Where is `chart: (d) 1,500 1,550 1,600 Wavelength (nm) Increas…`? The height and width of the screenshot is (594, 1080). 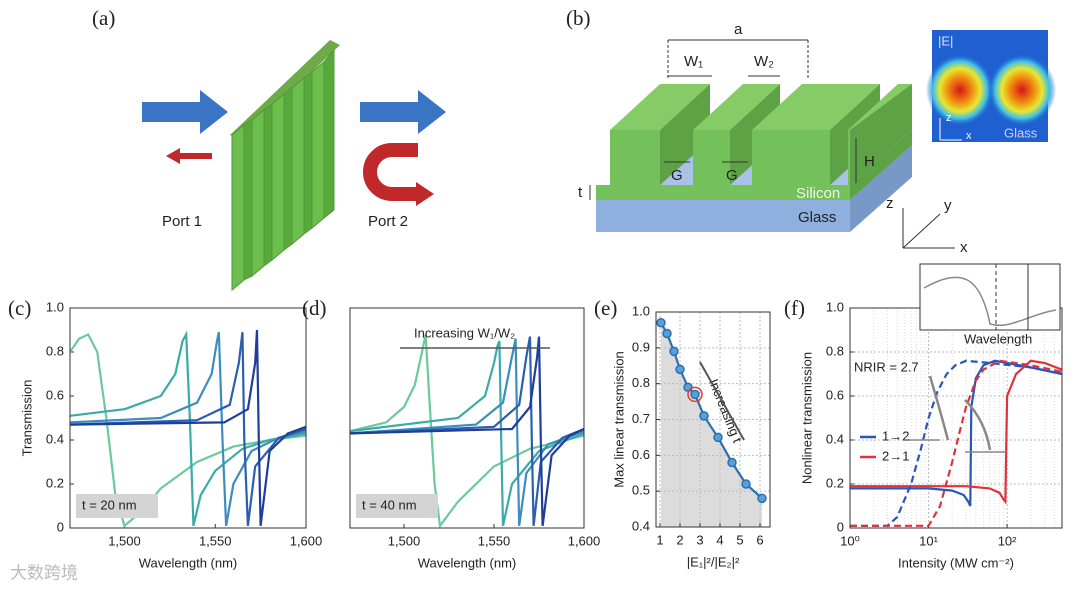
chart: (d) 1,500 1,550 1,600 Wavelength (nm) Increas… is located at coordinates (451, 433).